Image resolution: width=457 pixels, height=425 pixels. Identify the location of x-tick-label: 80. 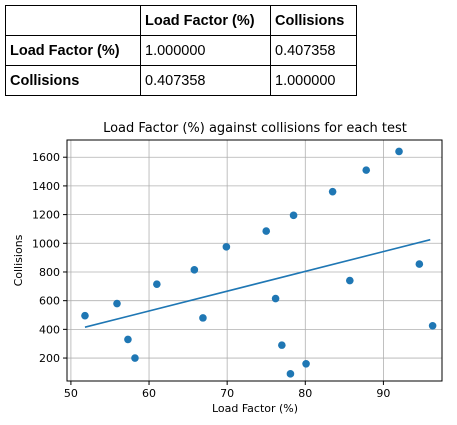
(305, 393).